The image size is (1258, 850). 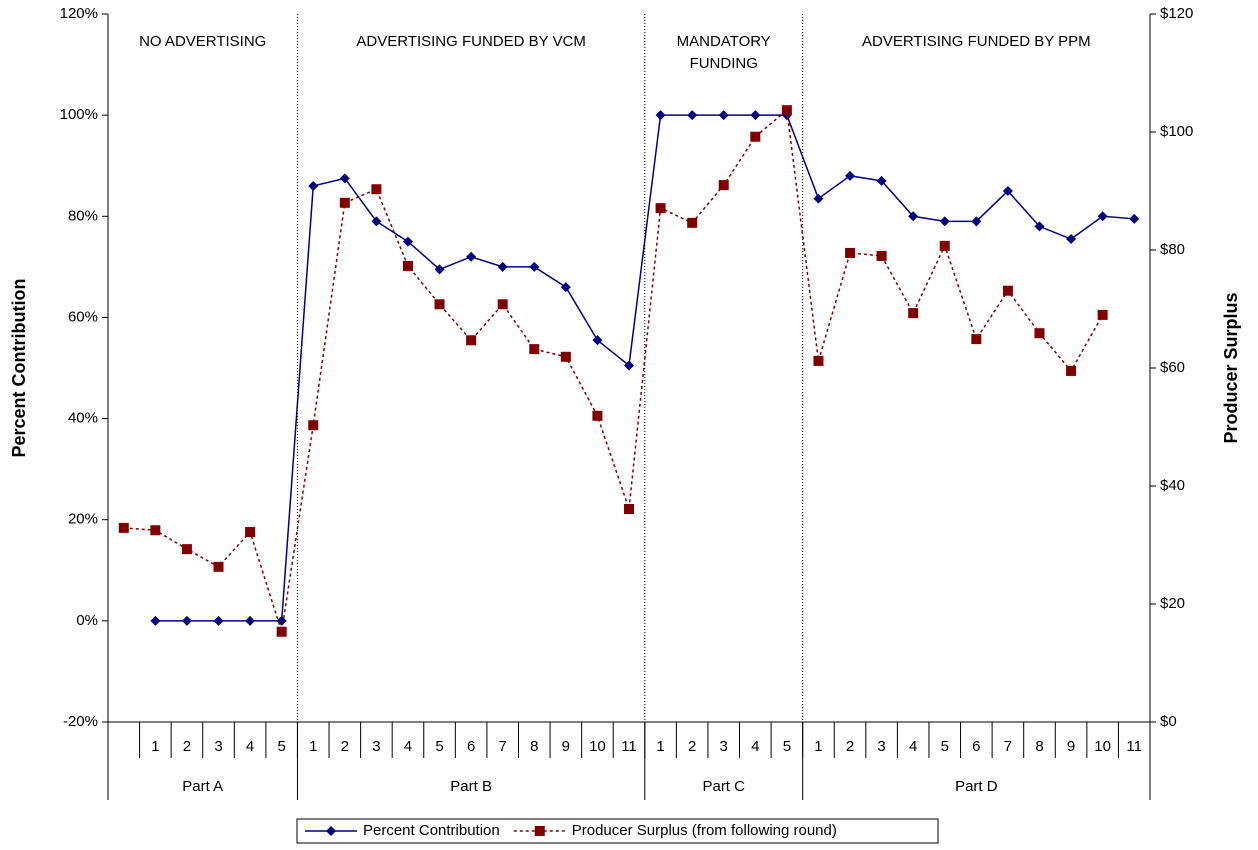 What do you see at coordinates (79, 114) in the screenshot?
I see `y-tick-label: 100%` at bounding box center [79, 114].